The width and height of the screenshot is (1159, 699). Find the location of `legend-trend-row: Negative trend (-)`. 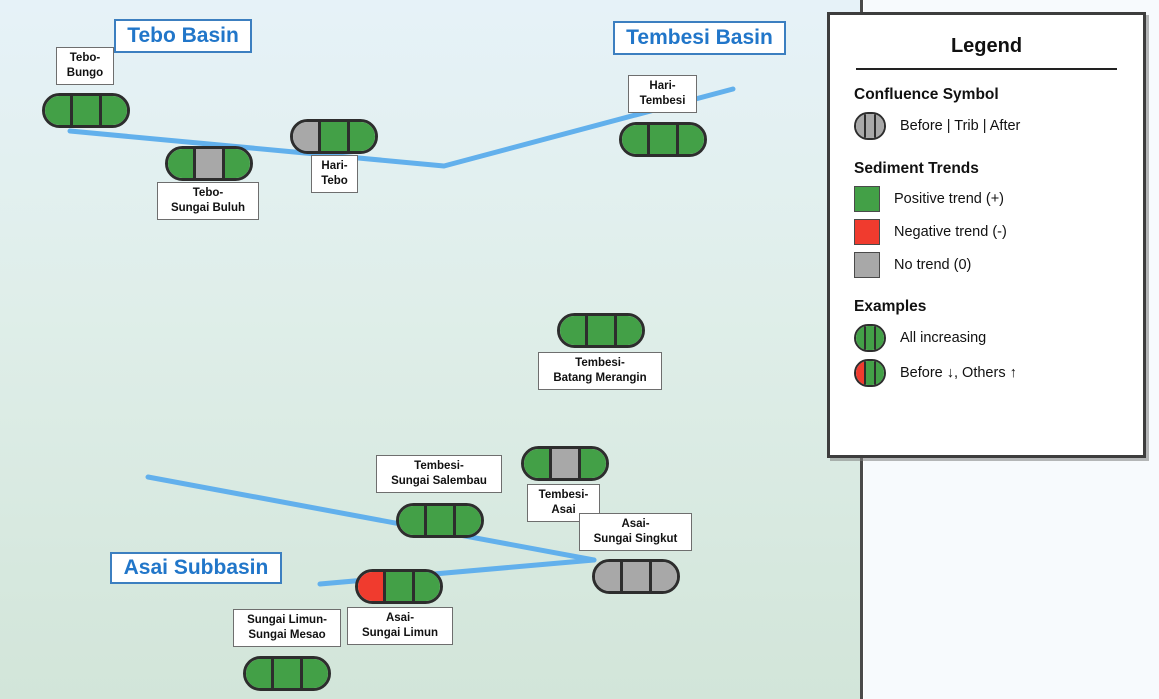

legend-trend-row: Negative trend (-) is located at coordinates (986, 232).